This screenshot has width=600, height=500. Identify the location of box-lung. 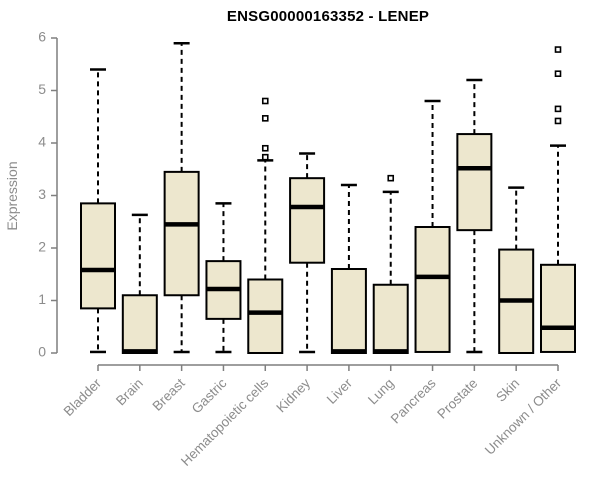
(390, 318).